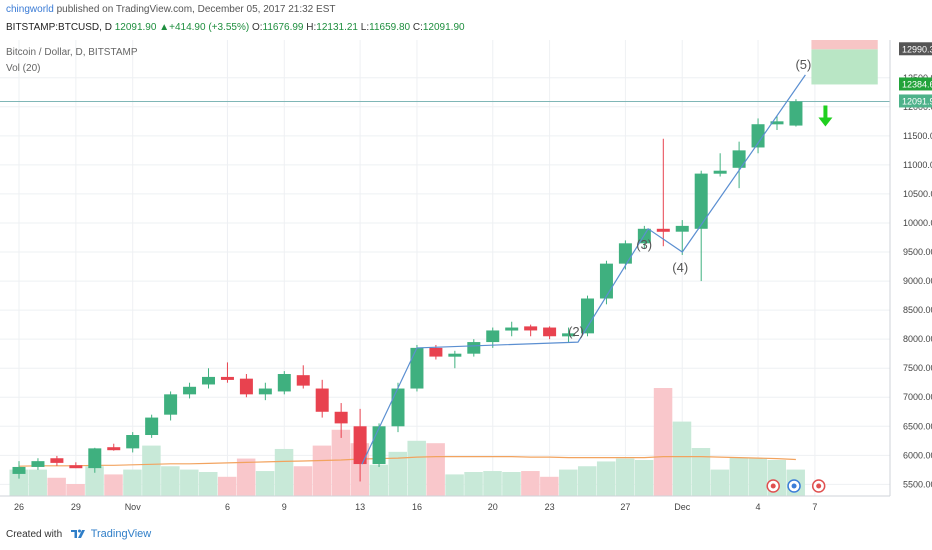 The height and width of the screenshot is (550, 932). Describe the element at coordinates (72, 52) in the screenshot. I see `chart-legend-title: Bitcoin / Dollar, D, BITSTAMP` at that location.